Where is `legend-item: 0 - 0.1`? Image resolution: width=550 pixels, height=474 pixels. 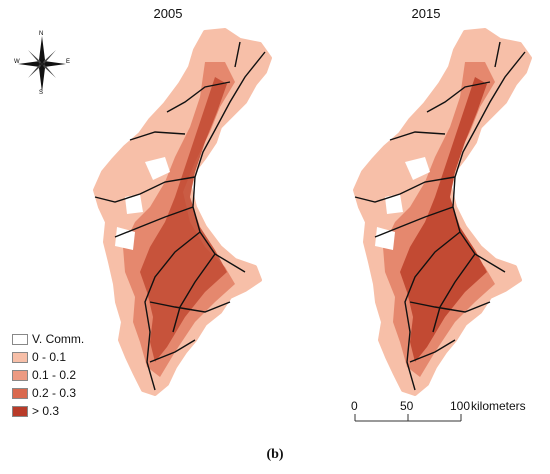 legend-item: 0 - 0.1 is located at coordinates (48, 357).